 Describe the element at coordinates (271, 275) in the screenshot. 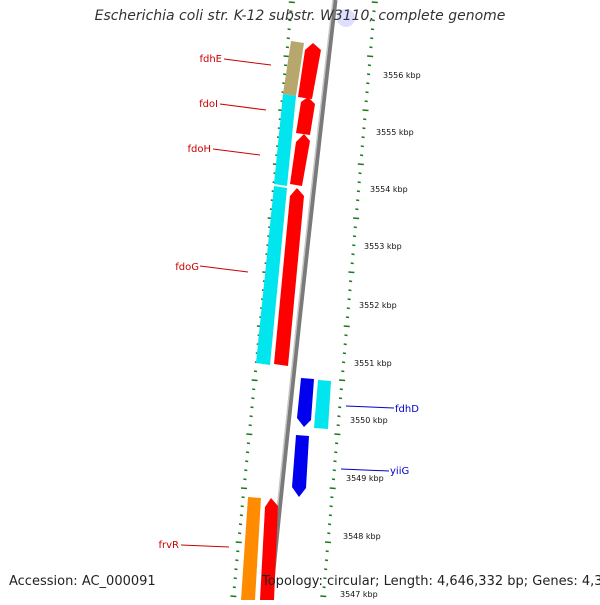

I see `gene-fdoG-rna-block` at that location.